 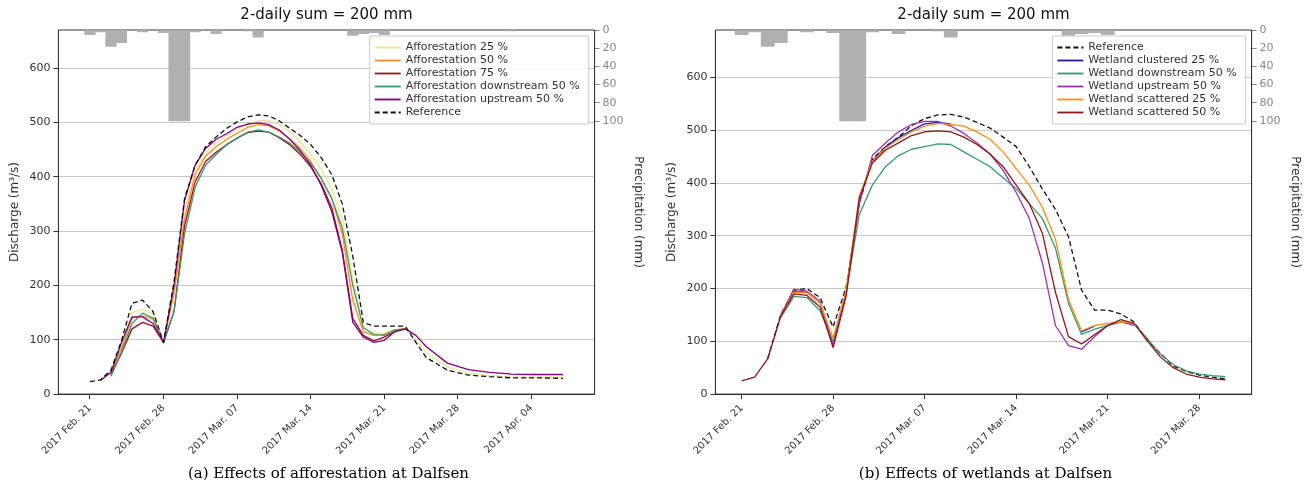 What do you see at coordinates (456, 47) in the screenshot?
I see `legend-label: Afforestation 25 %` at bounding box center [456, 47].